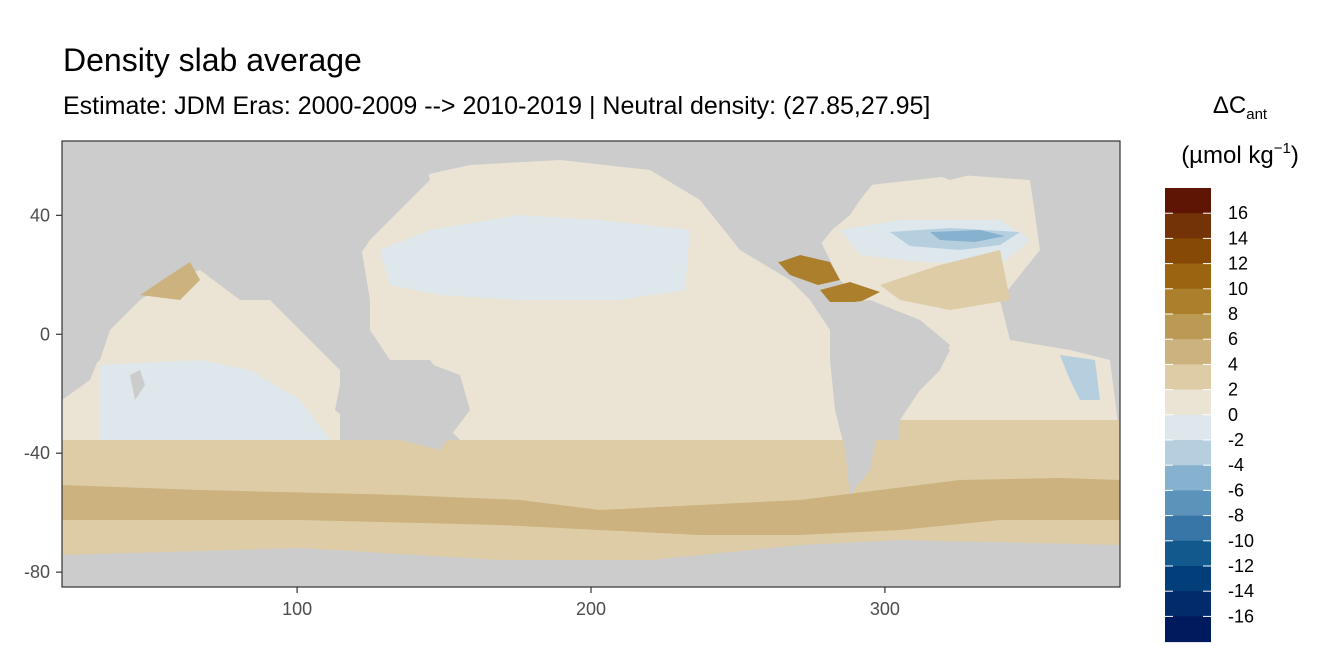 This screenshot has height=672, width=1344. What do you see at coordinates (809, 270) in the screenshot?
I see `region-gulf-mexico` at bounding box center [809, 270].